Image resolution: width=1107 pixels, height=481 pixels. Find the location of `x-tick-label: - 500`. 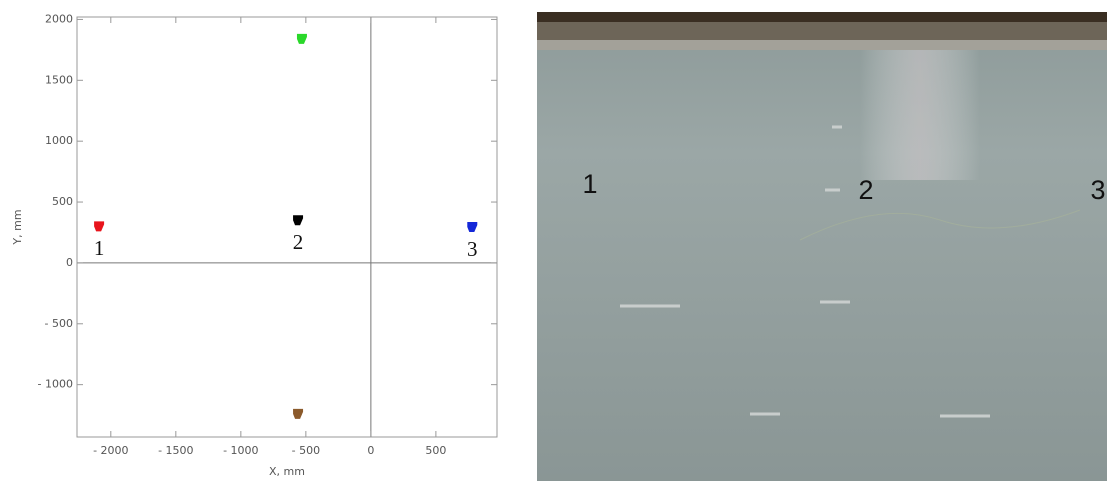

x-tick-label: - 500 is located at coordinates (306, 450).